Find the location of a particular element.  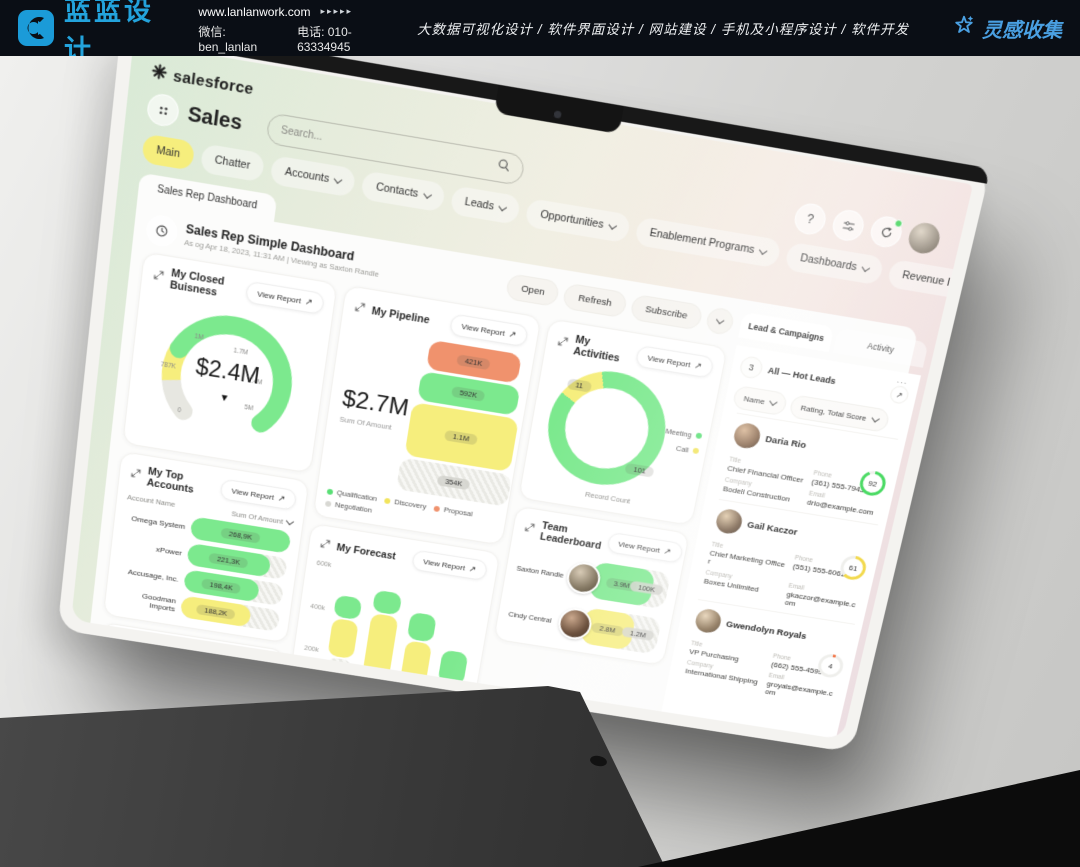

help-button: ? is located at coordinates (810, 219).